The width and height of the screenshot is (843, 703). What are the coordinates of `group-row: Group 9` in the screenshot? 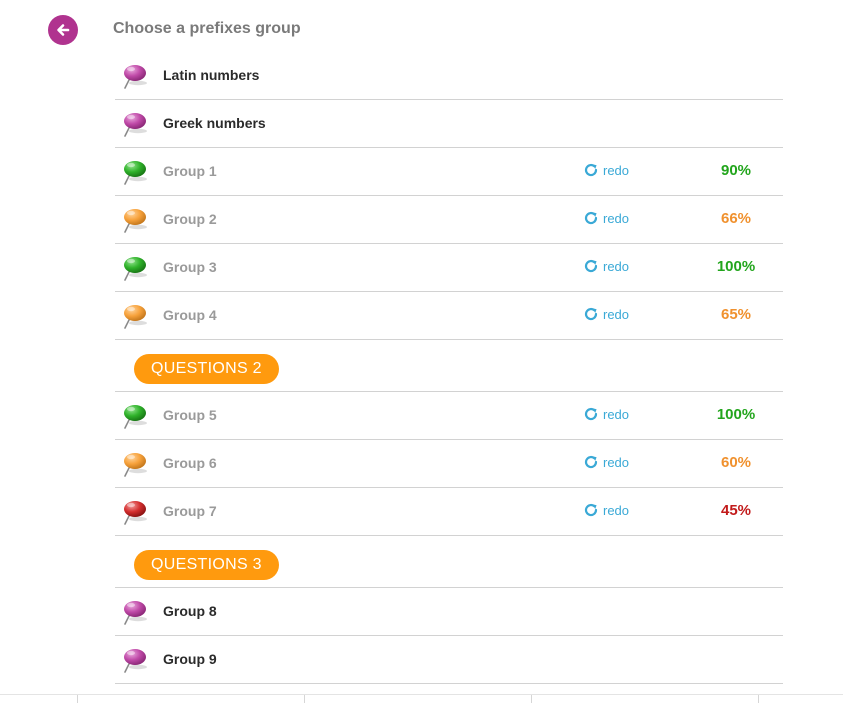 It's located at (449, 660).